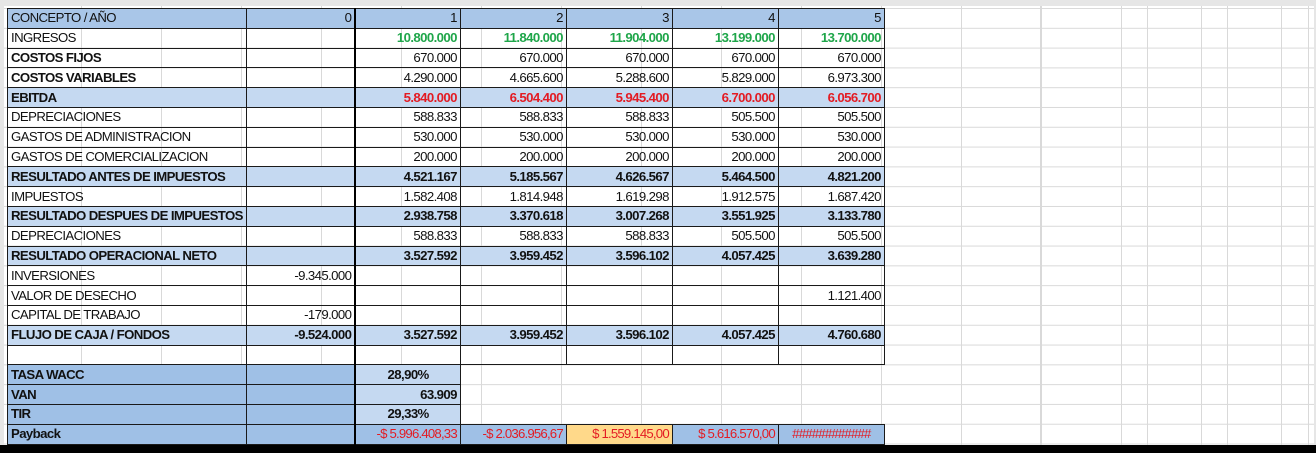  What do you see at coordinates (407, 196) in the screenshot?
I see `cell-year-1: 1.582.408` at bounding box center [407, 196].